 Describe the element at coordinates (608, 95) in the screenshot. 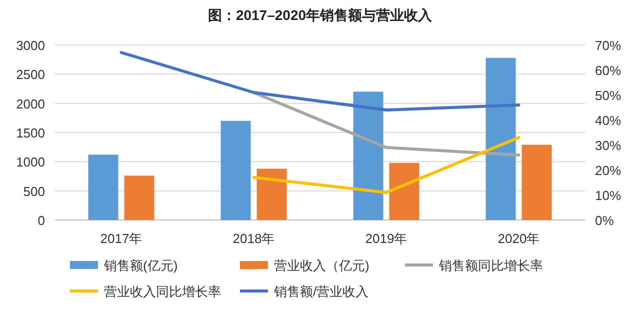

I see `y2-tick-label: 50%` at that location.